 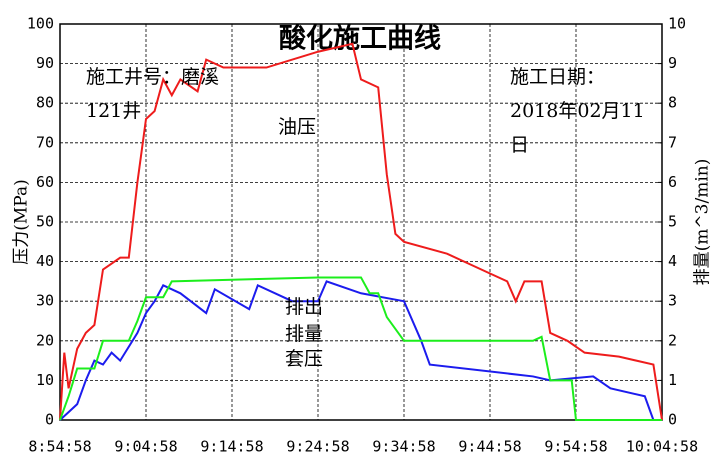 I want to click on annotation: 油压, so click(x=297, y=127).